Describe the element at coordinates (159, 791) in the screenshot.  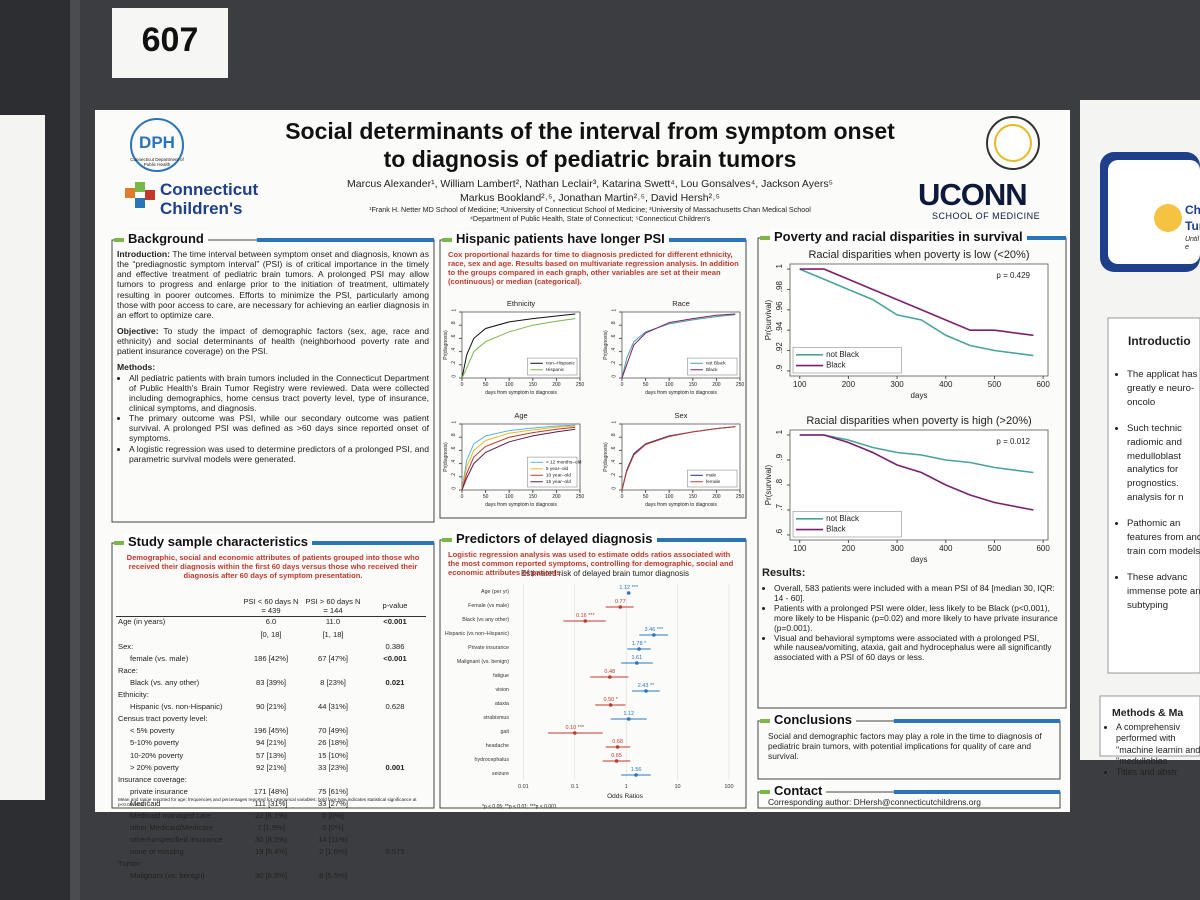
I see `table-cell: private insurance` at that location.